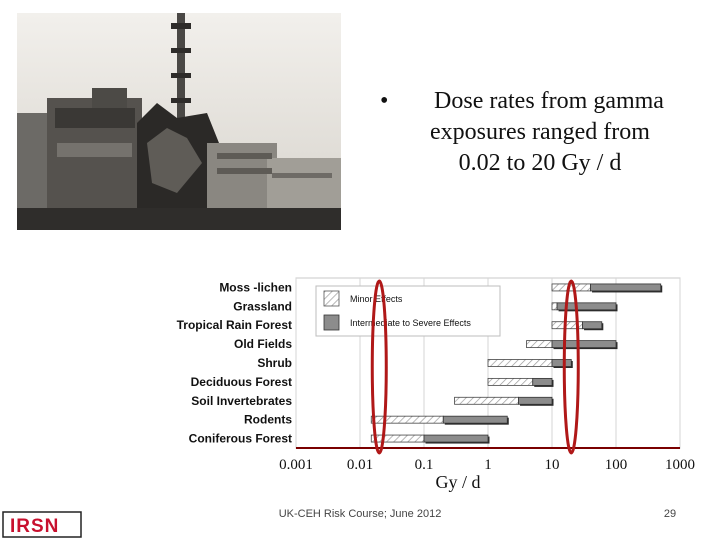 The image size is (720, 540). What do you see at coordinates (268, 420) in the screenshot?
I see `category-label: Rodents` at bounding box center [268, 420].